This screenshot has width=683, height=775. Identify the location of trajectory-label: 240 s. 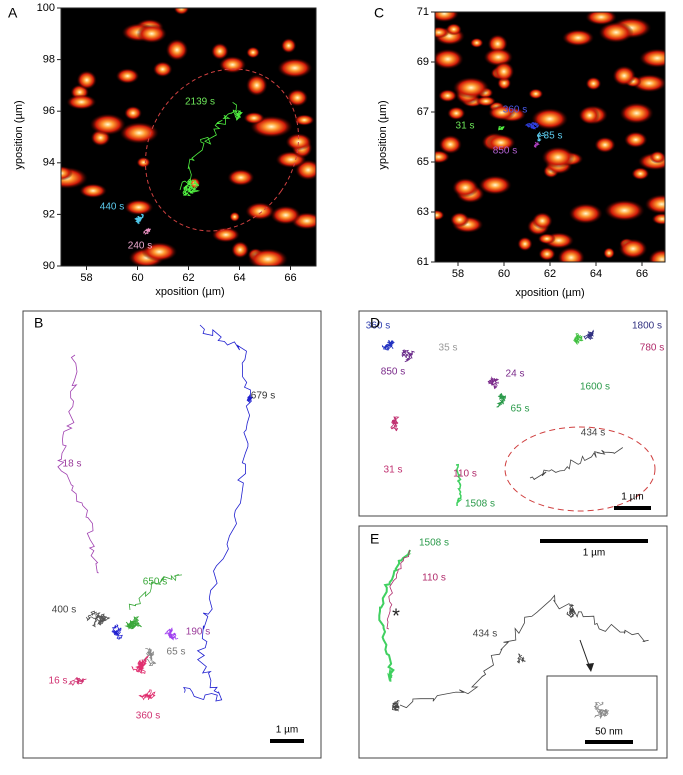
(140, 246).